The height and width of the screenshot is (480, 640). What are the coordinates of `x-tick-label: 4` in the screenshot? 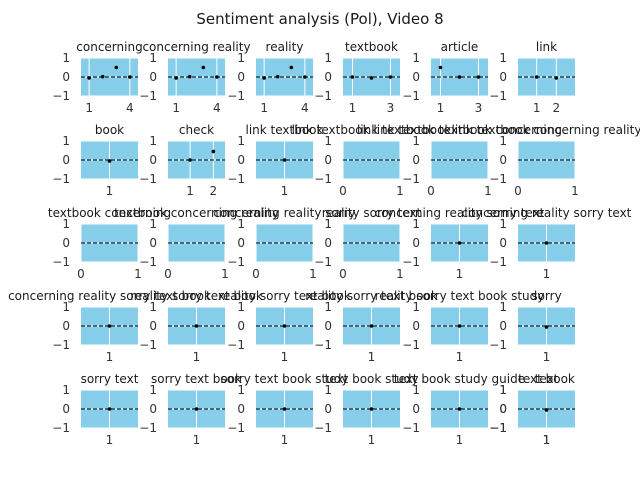 It's located at (130, 108).